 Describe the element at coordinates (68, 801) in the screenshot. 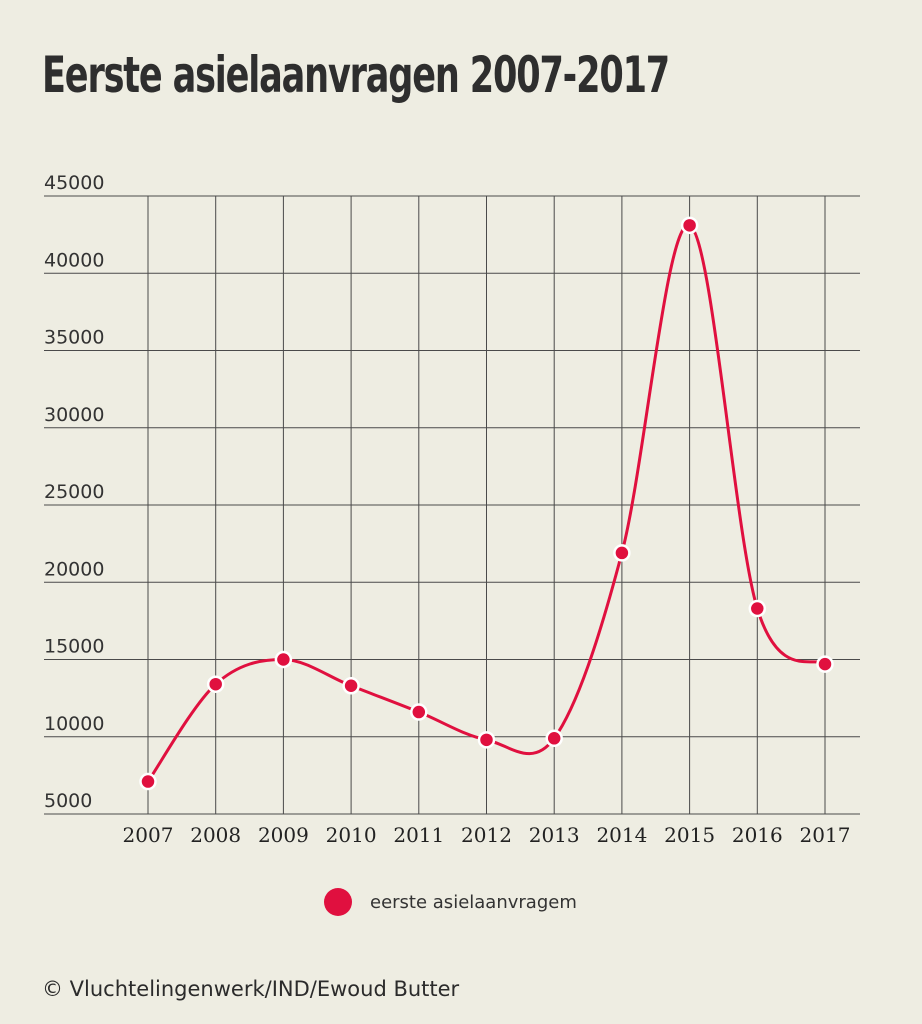

I see `y-tick-label: 5000` at that location.